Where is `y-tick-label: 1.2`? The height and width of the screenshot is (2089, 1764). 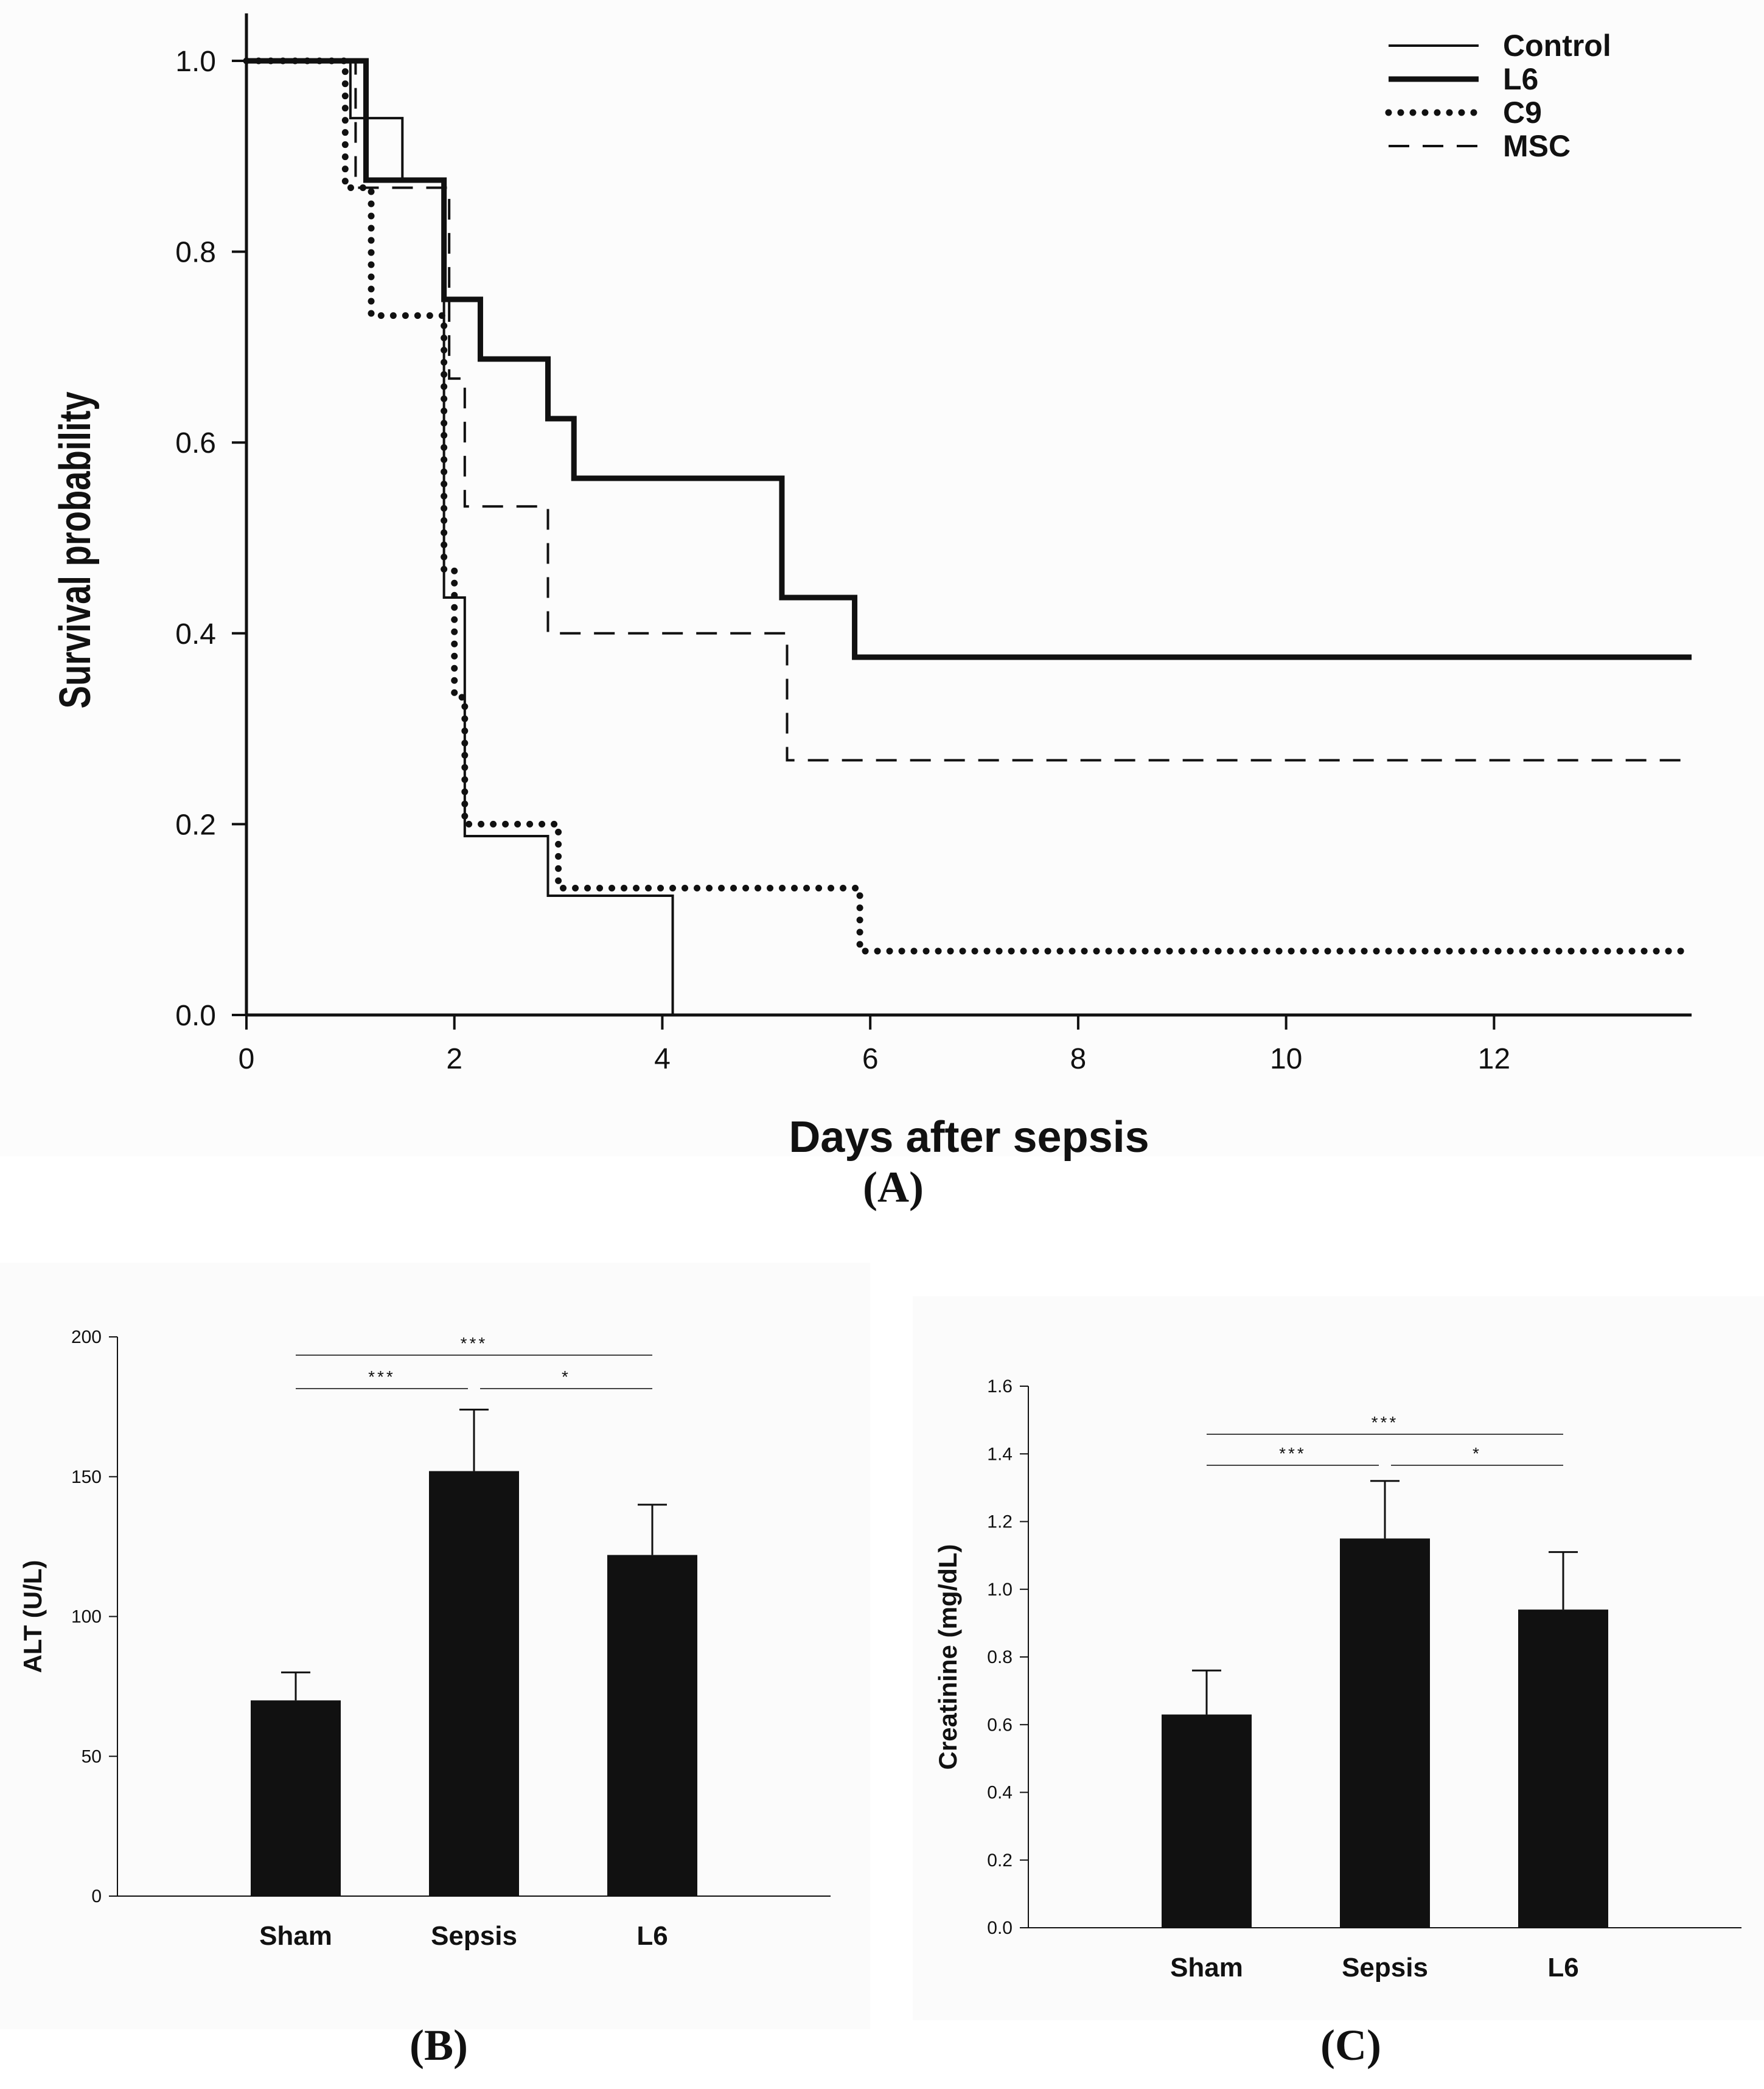
y-tick-label: 1.2 is located at coordinates (1000, 1522).